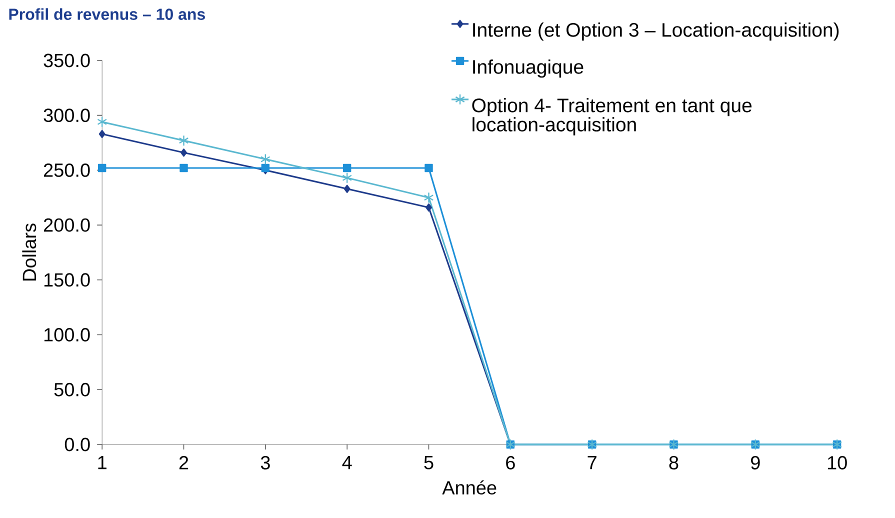 The width and height of the screenshot is (895, 518). I want to click on y-tick-label: 300.0, so click(67, 115).